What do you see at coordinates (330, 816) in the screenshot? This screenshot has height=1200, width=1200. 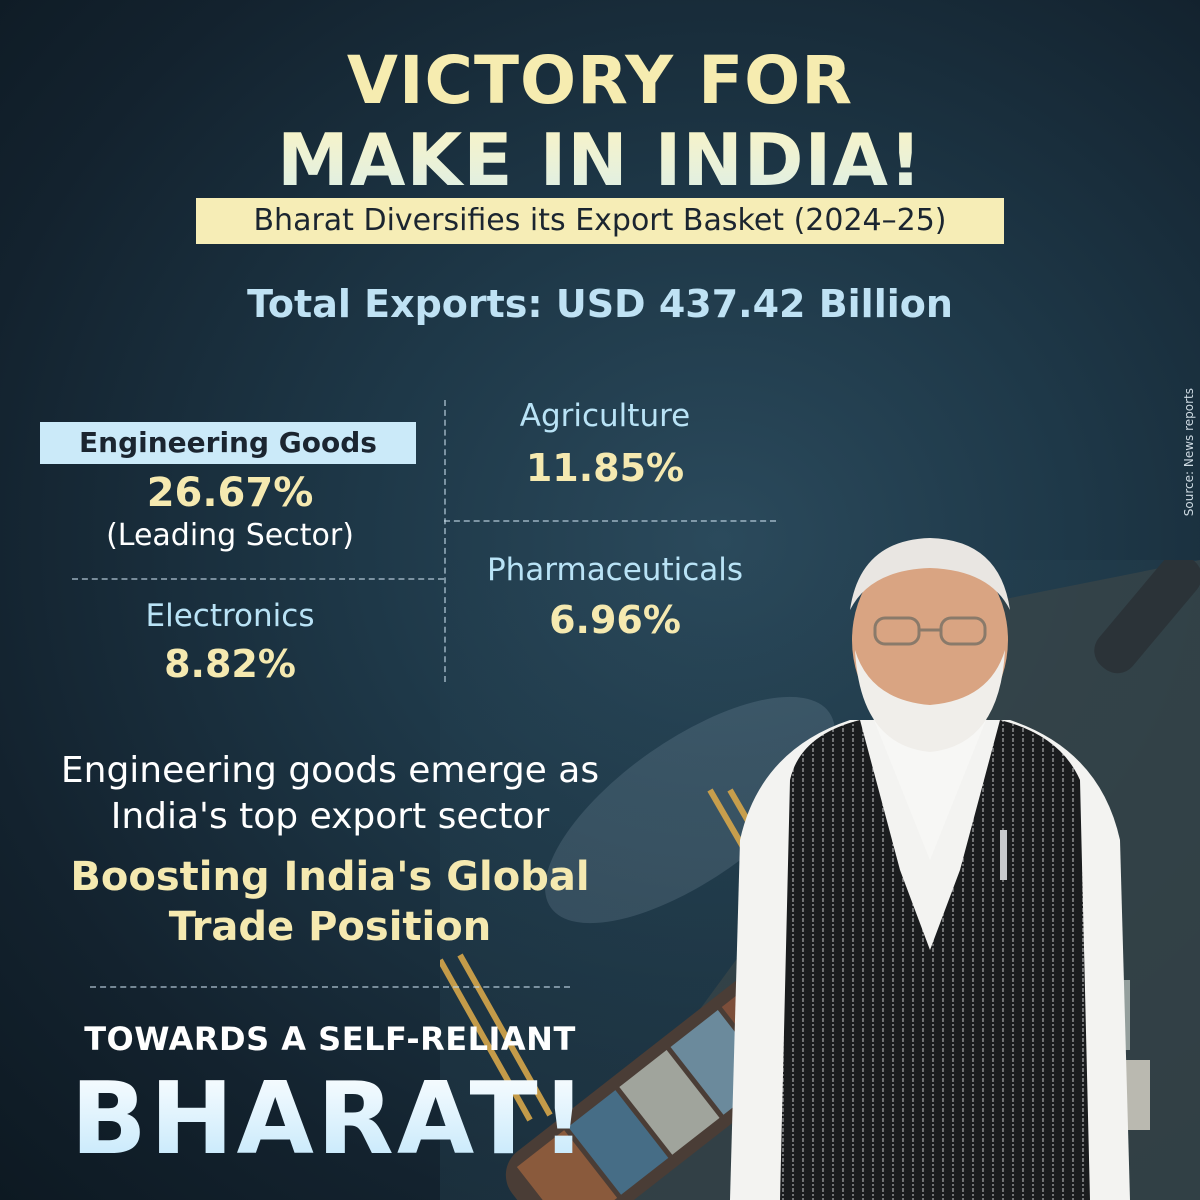 I see `statement-line-2: India's top export sector` at bounding box center [330, 816].